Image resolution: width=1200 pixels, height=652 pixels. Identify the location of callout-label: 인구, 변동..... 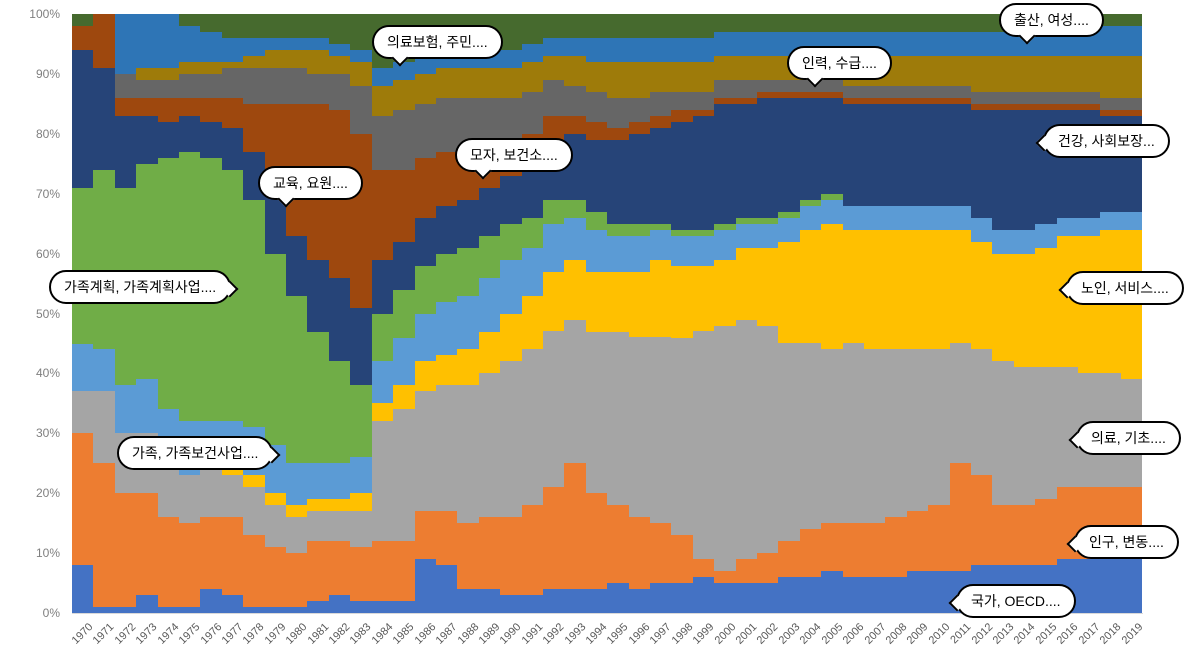
(1126, 542).